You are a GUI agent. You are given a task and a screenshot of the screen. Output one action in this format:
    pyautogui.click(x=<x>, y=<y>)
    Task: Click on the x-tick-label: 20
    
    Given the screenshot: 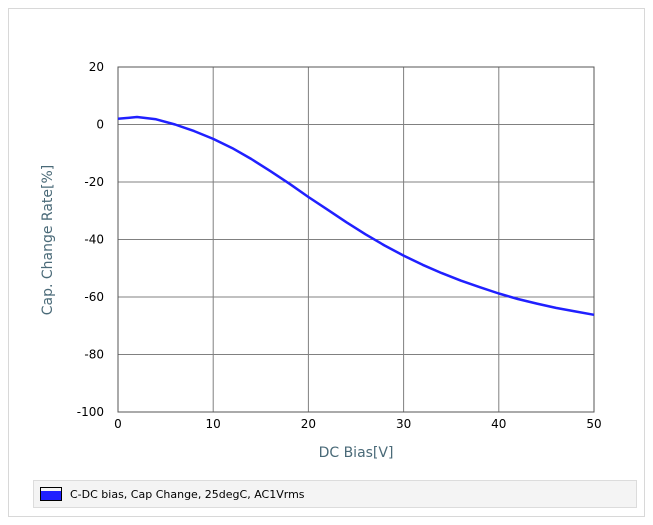 What is the action you would take?
    pyautogui.click(x=308, y=424)
    